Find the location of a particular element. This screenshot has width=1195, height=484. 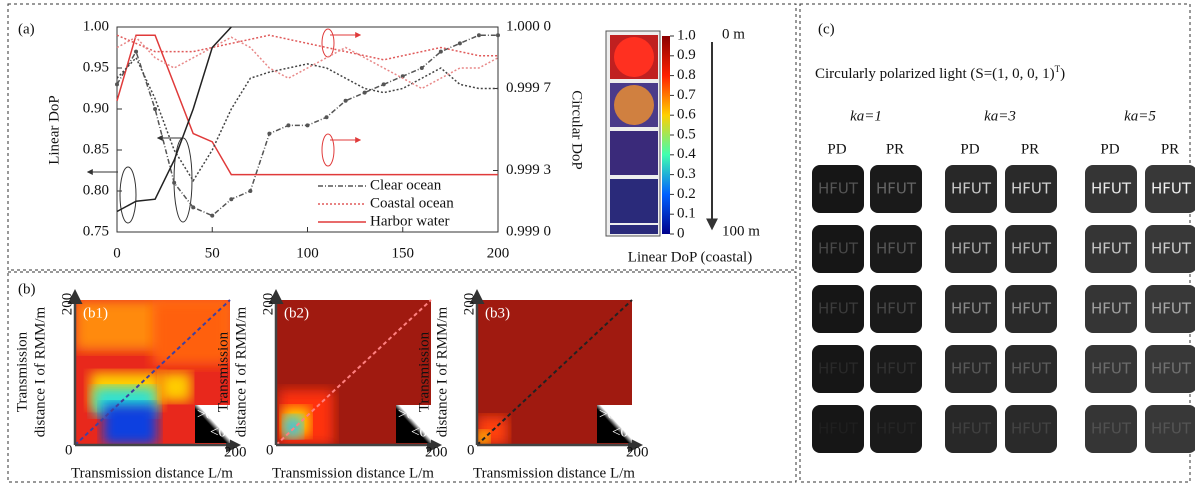

depth-bottom: 100 m is located at coordinates (741, 231).